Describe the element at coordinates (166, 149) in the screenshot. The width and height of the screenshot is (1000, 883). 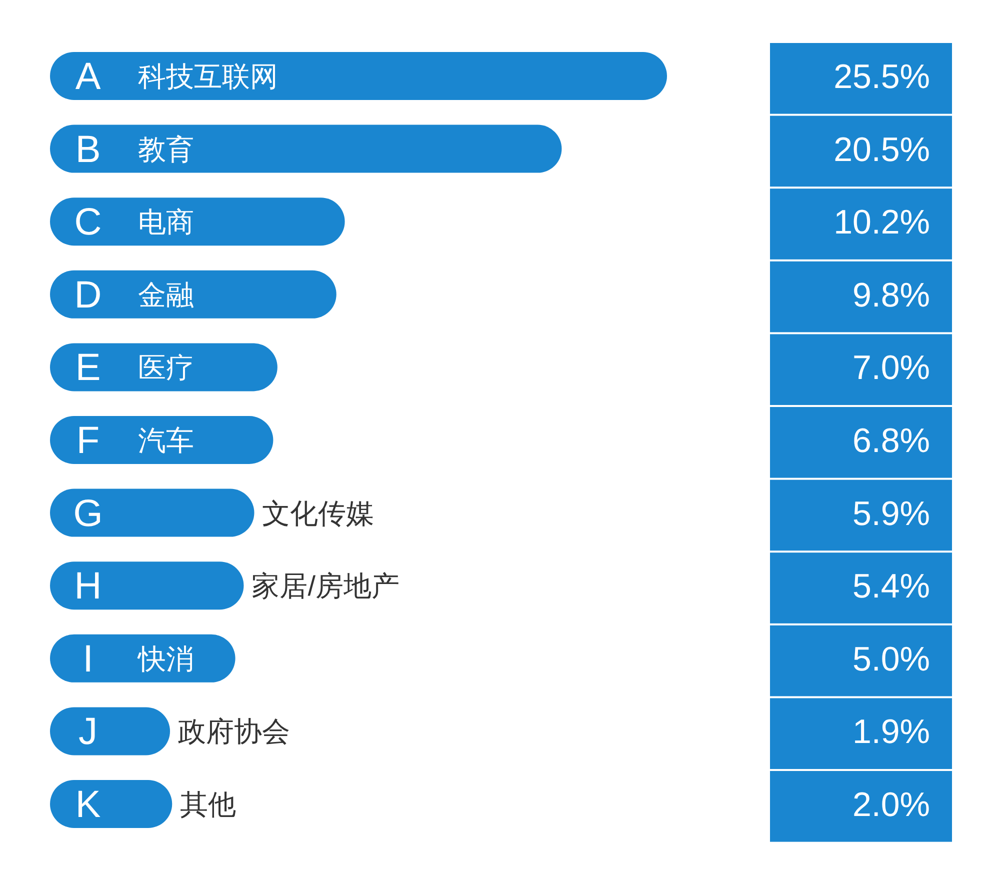
I see `annotation: 教育` at that location.